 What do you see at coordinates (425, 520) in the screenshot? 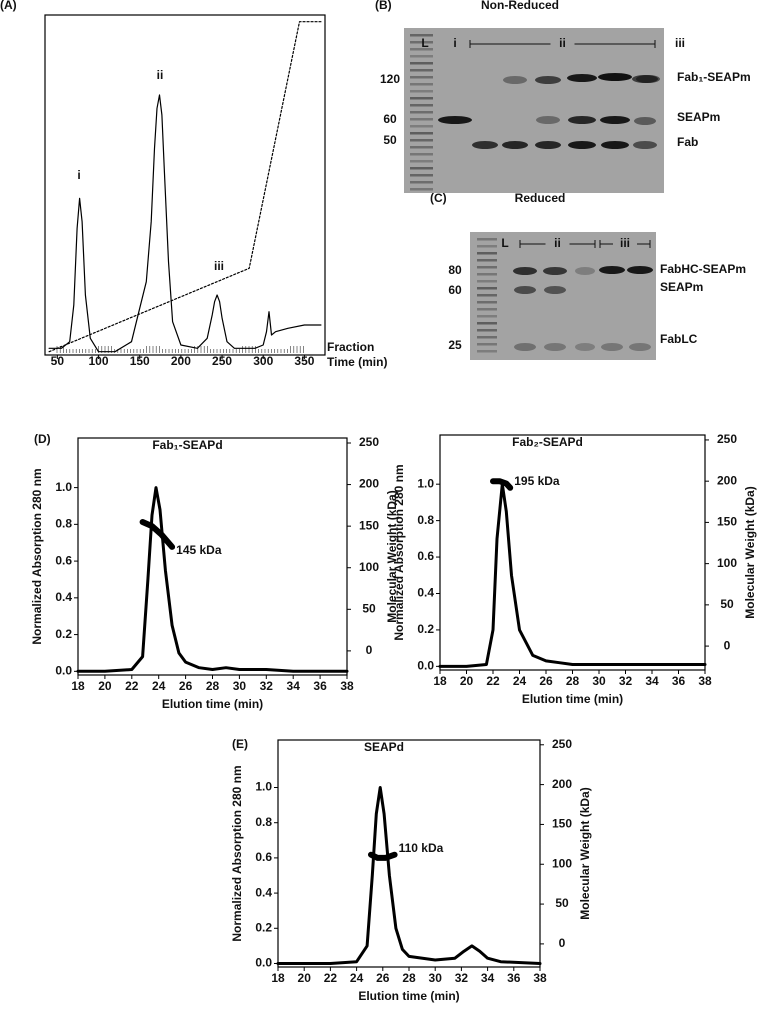
I see `y-tick-label: 0.8` at bounding box center [425, 520].